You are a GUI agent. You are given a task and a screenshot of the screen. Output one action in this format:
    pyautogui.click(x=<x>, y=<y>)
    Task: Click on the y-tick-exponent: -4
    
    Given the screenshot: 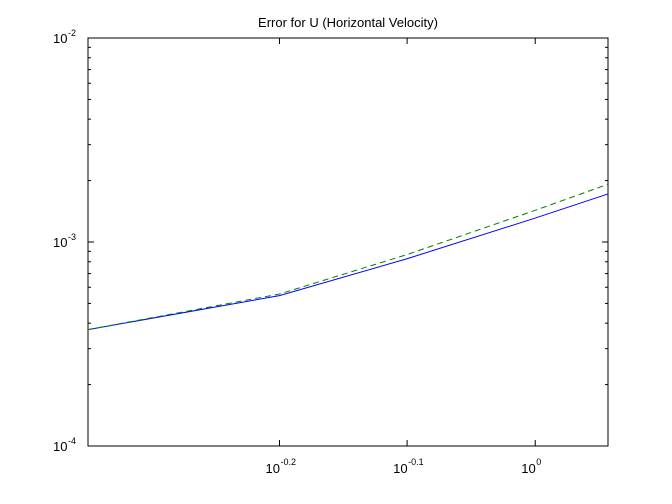 What is the action you would take?
    pyautogui.click(x=72, y=441)
    